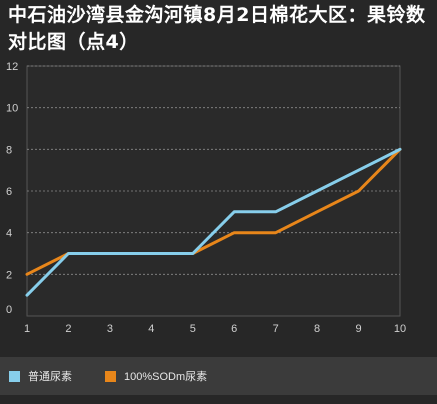  I want to click on legend-label-series-2: 100%SODm尿素, so click(166, 377).